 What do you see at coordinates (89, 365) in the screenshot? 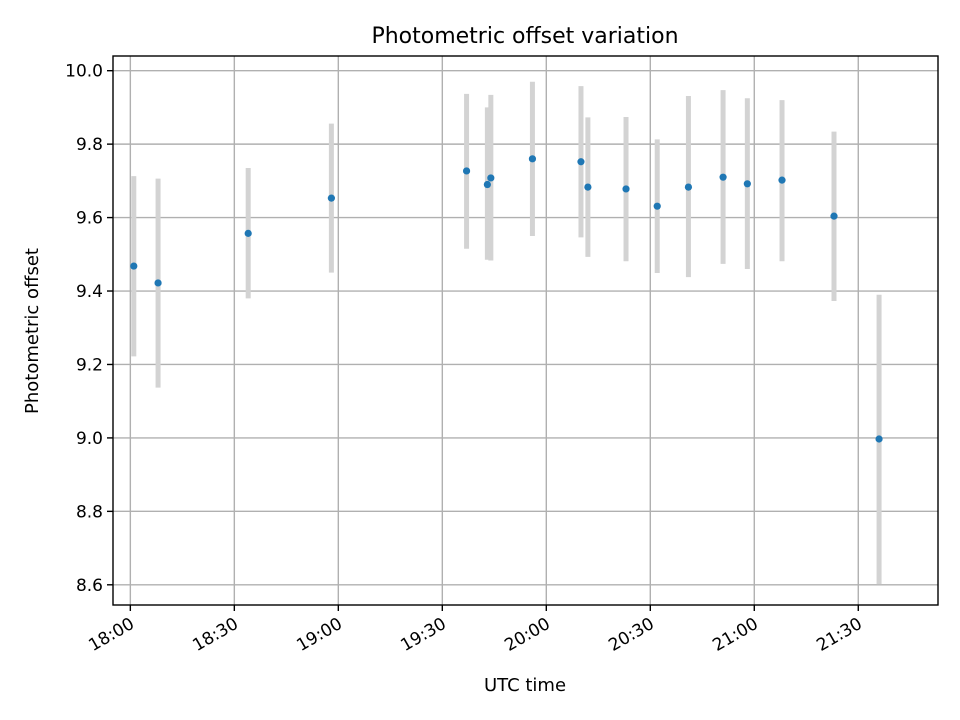
I see `y-tick-label: 9.2` at bounding box center [89, 365].